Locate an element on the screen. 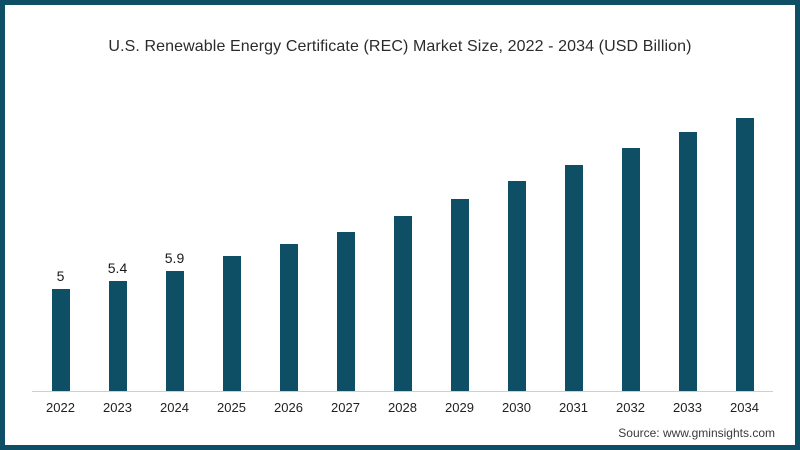 This screenshot has height=450, width=800. x-axis-tick-label: 2034 is located at coordinates (744, 407).